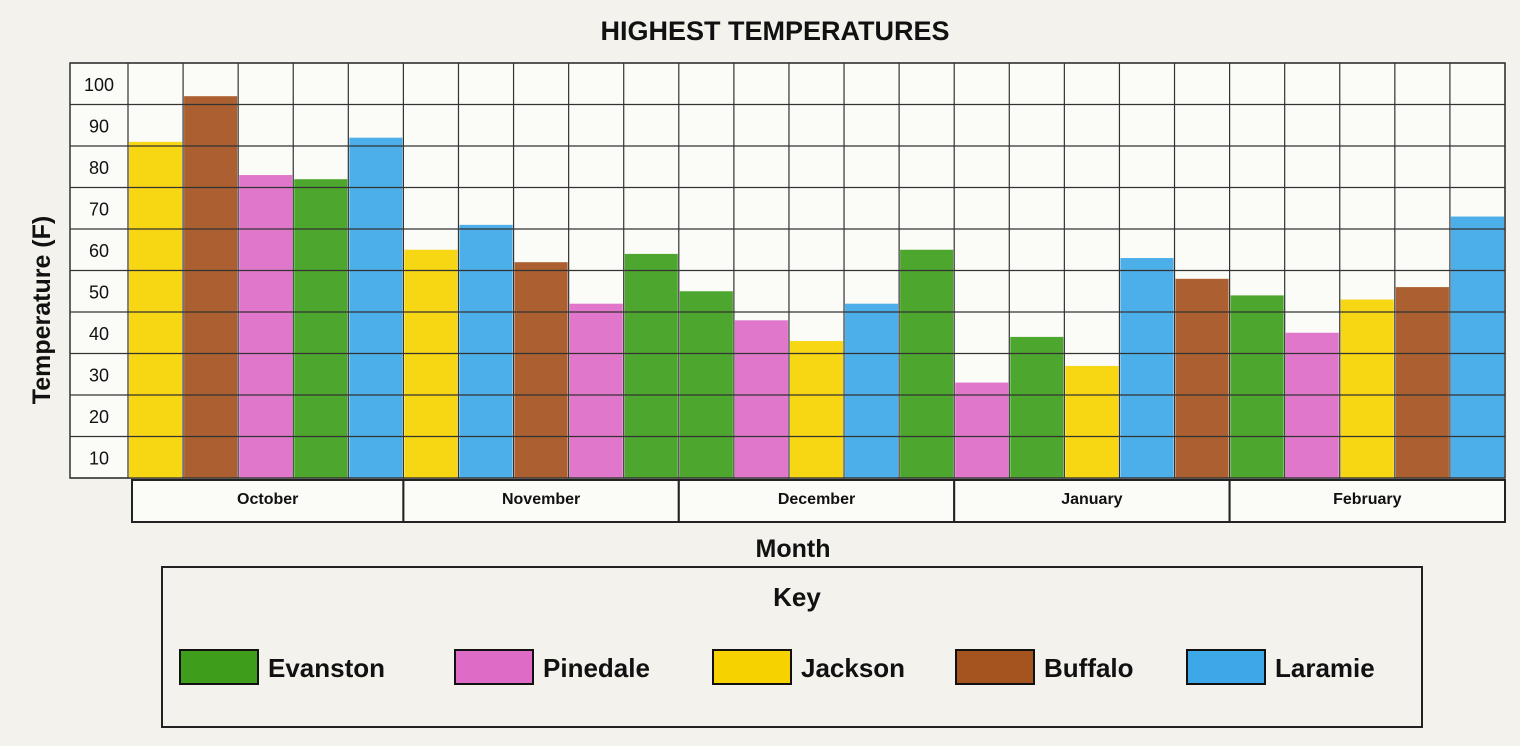 This screenshot has width=1520, height=746. Describe the element at coordinates (774, 31) in the screenshot. I see `chart-title: HIGHEST TEMPERATURES` at that location.